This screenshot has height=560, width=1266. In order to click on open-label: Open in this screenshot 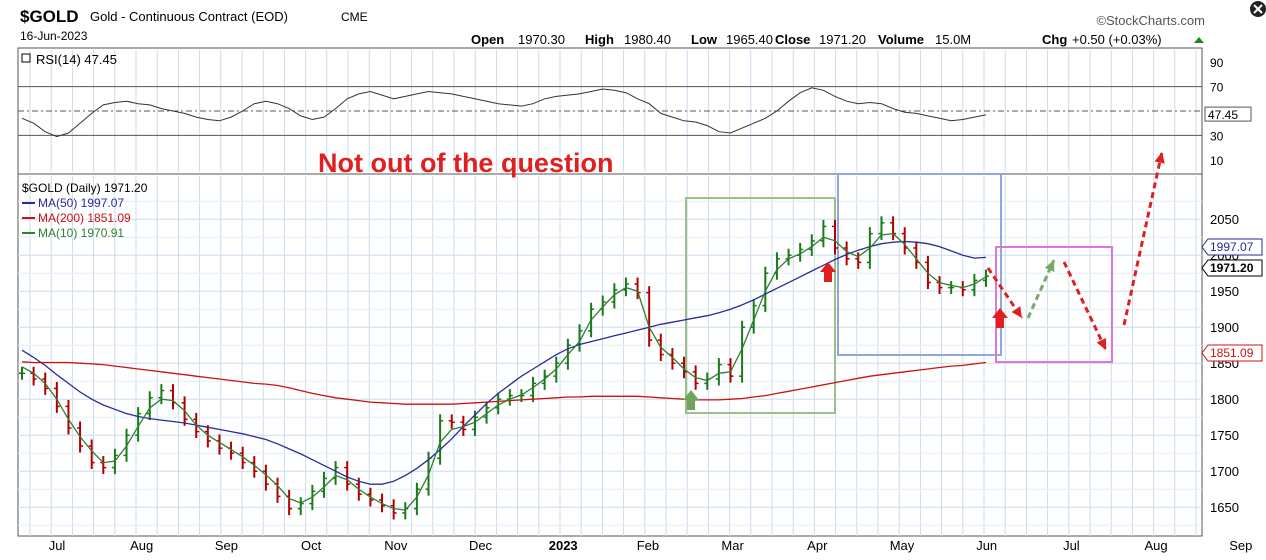, I will do `click(487, 39)`.